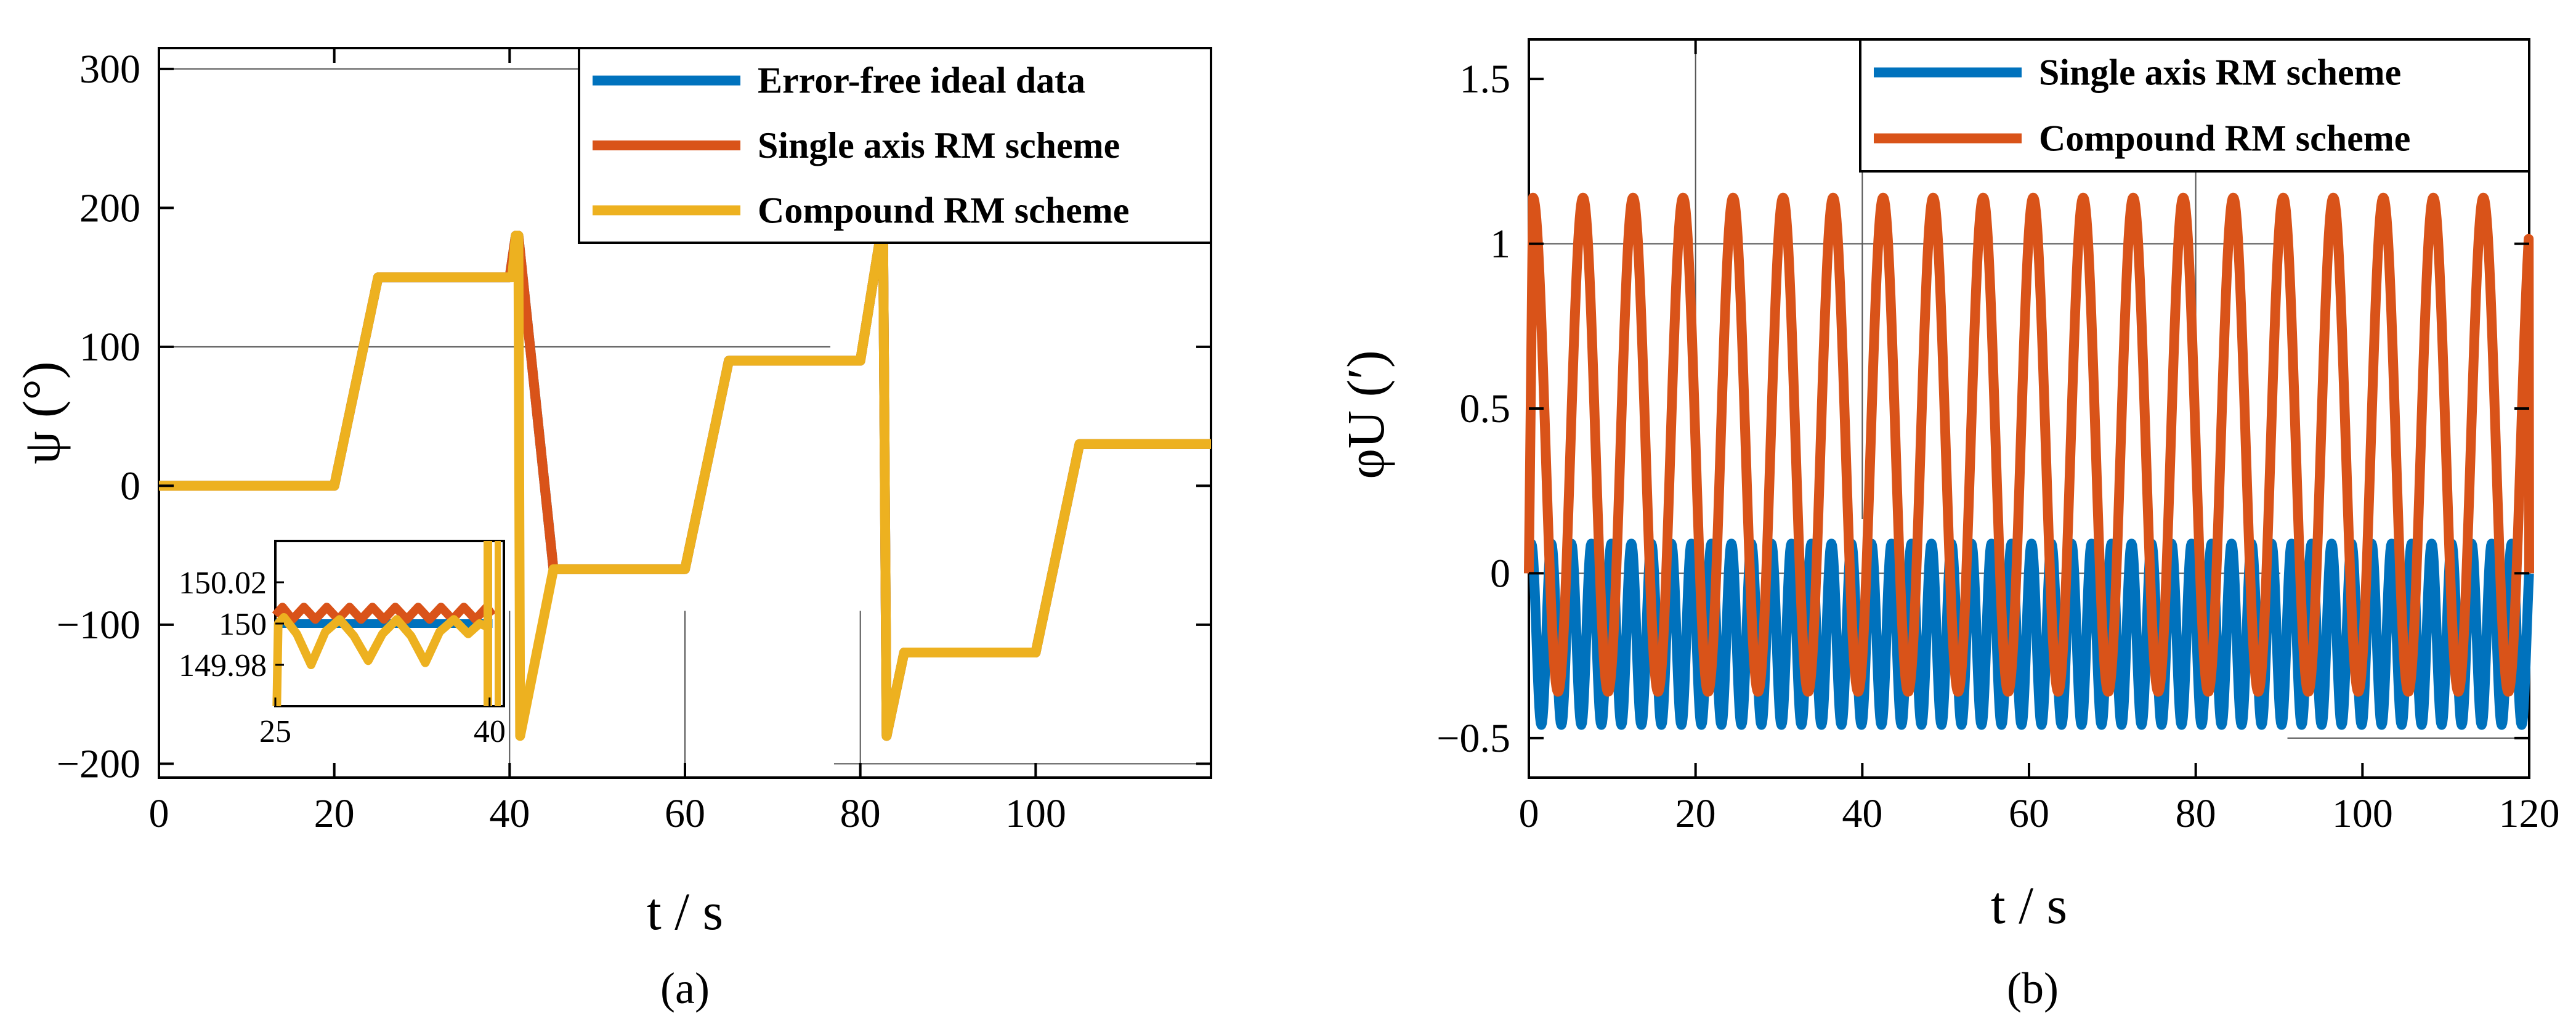 This screenshot has height=1029, width=2576. Describe the element at coordinates (1500, 244) in the screenshot. I see `panel-b-y-tick-label: 1` at that location.